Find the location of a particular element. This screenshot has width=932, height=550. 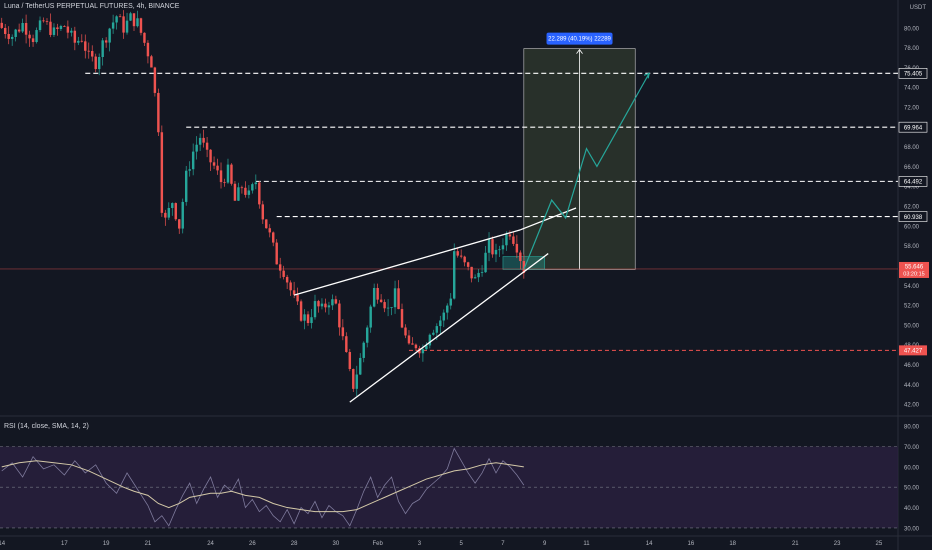

price-tick-label: 62.00 is located at coordinates (912, 208).